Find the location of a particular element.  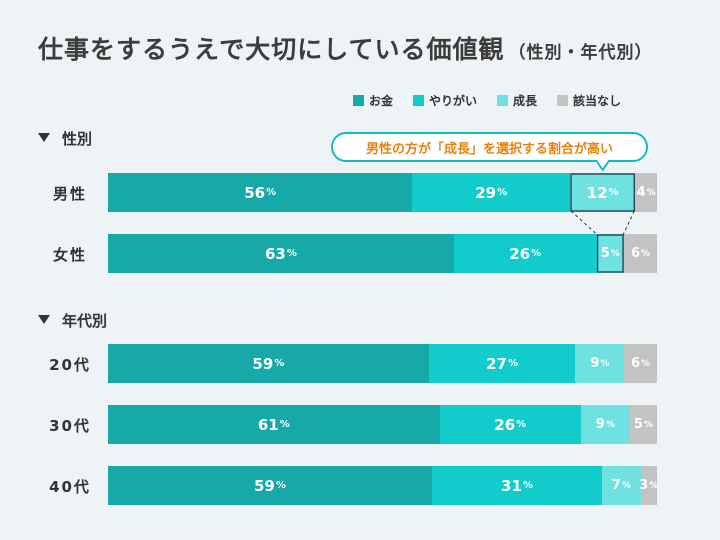

data-label: 3 is located at coordinates (644, 485).